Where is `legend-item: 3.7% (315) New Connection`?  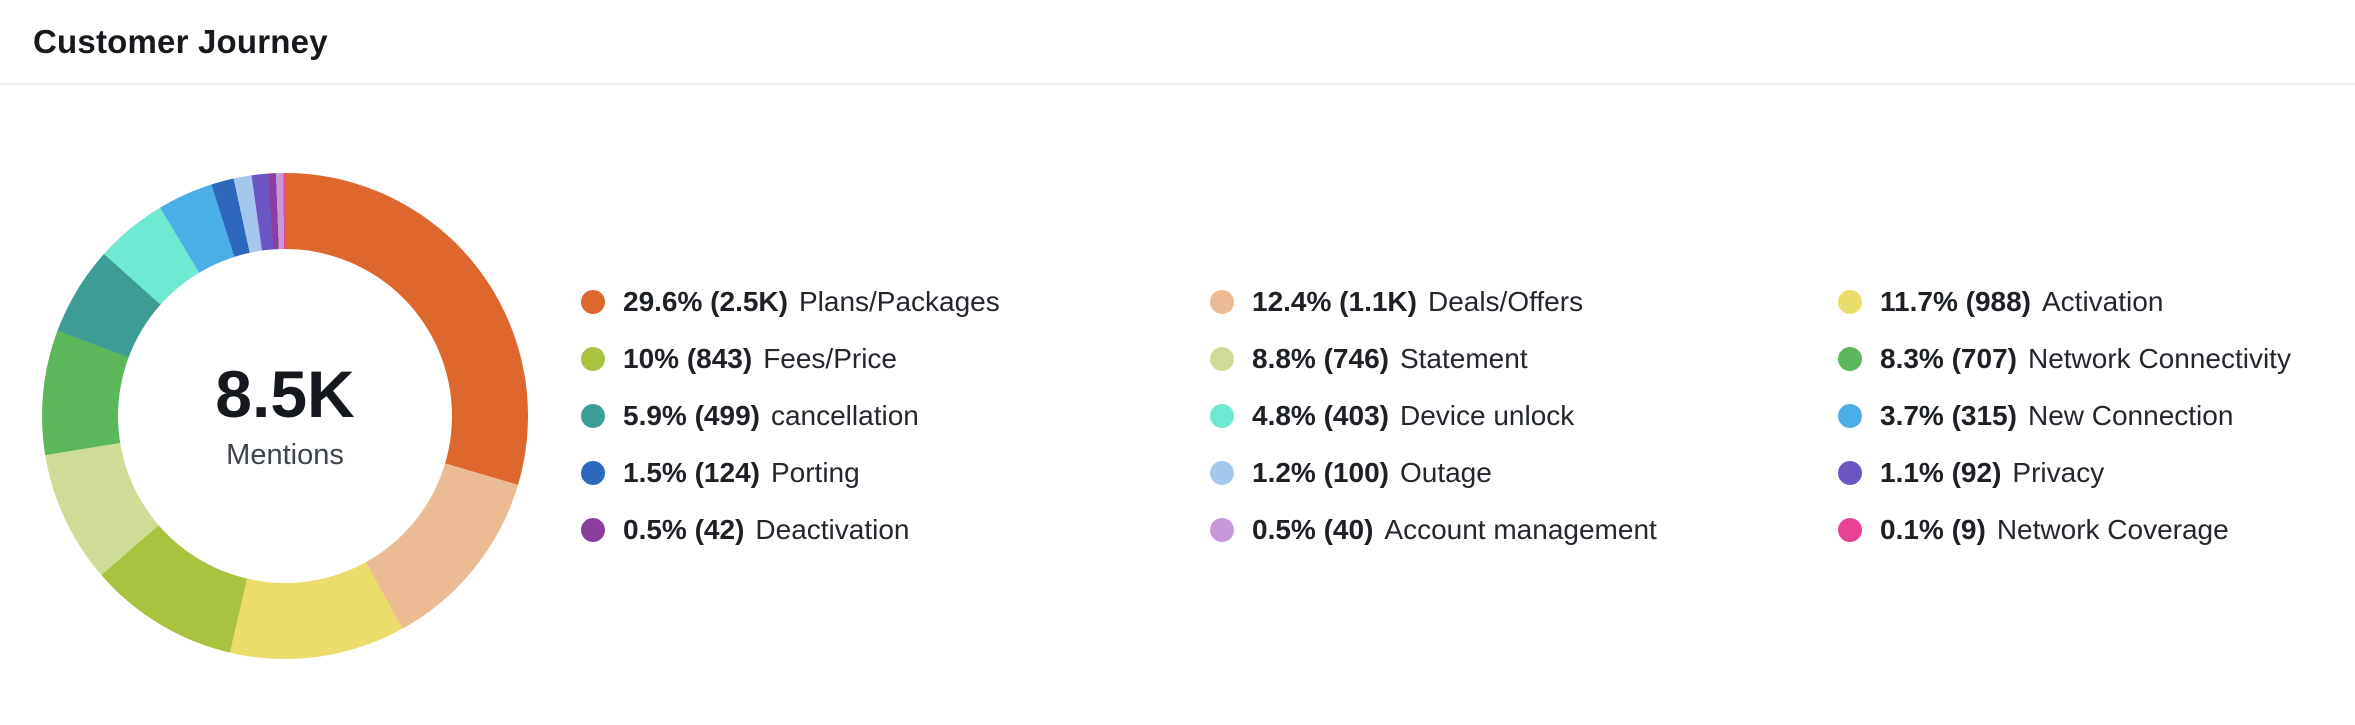
legend-item: 3.7% (315) New Connection is located at coordinates (2096, 415).